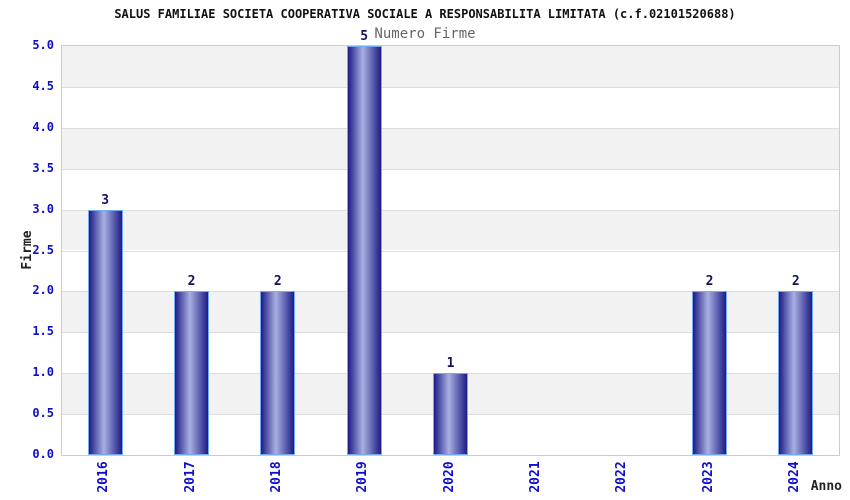 Image resolution: width=850 pixels, height=500 pixels. Describe the element at coordinates (191, 373) in the screenshot. I see `bar-2017` at that location.